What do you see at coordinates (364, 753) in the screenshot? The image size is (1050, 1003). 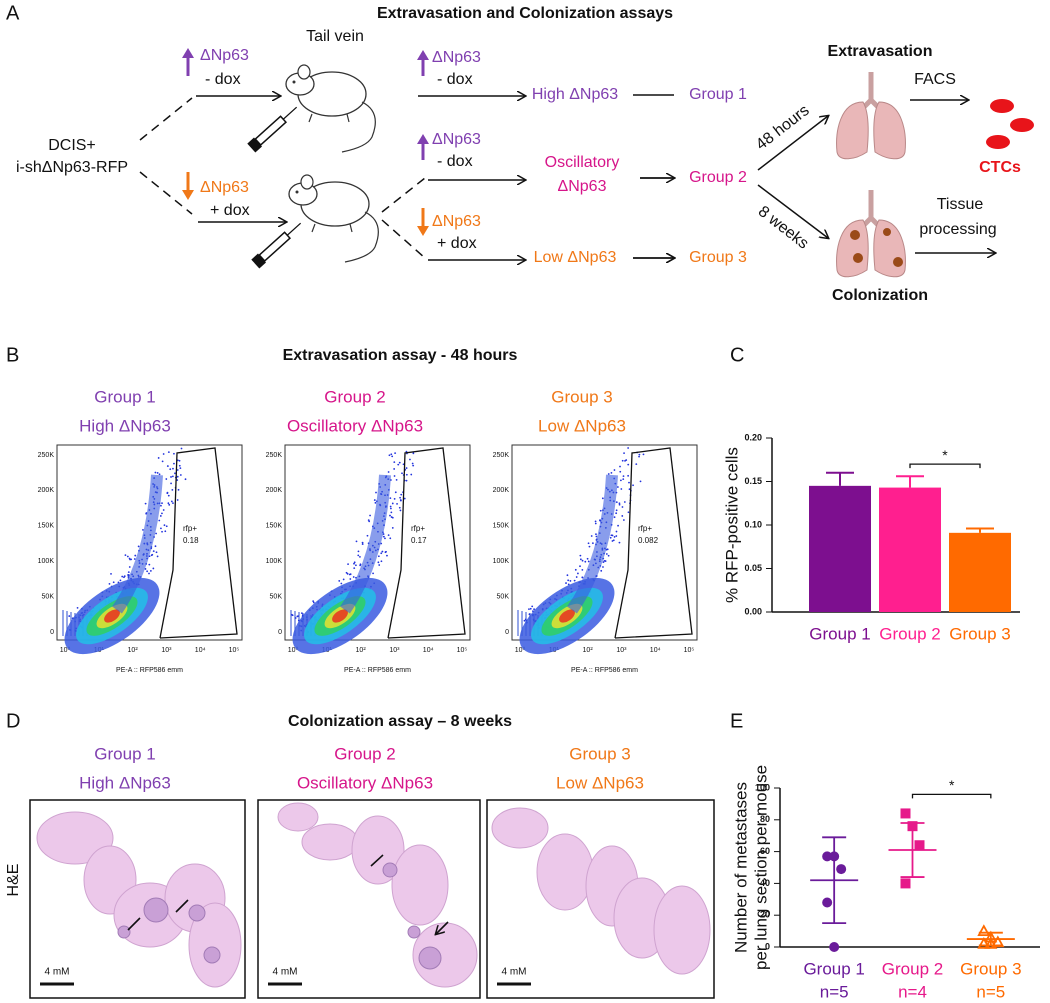 I see `group-label: Group 2` at bounding box center [364, 753].